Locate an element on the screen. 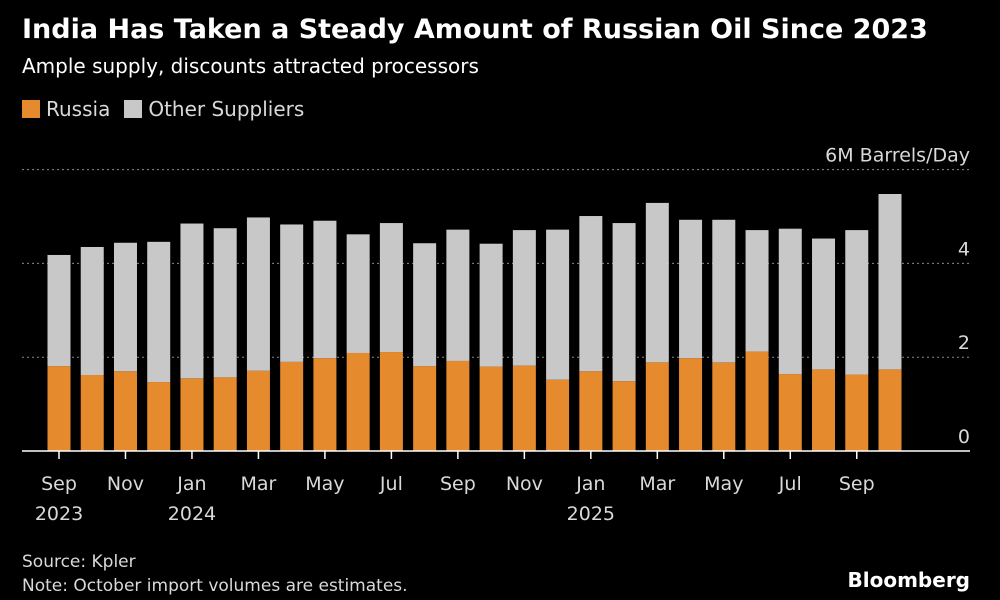 This screenshot has height=600, width=1000. x-tick-label-22: Jul is located at coordinates (790, 484).